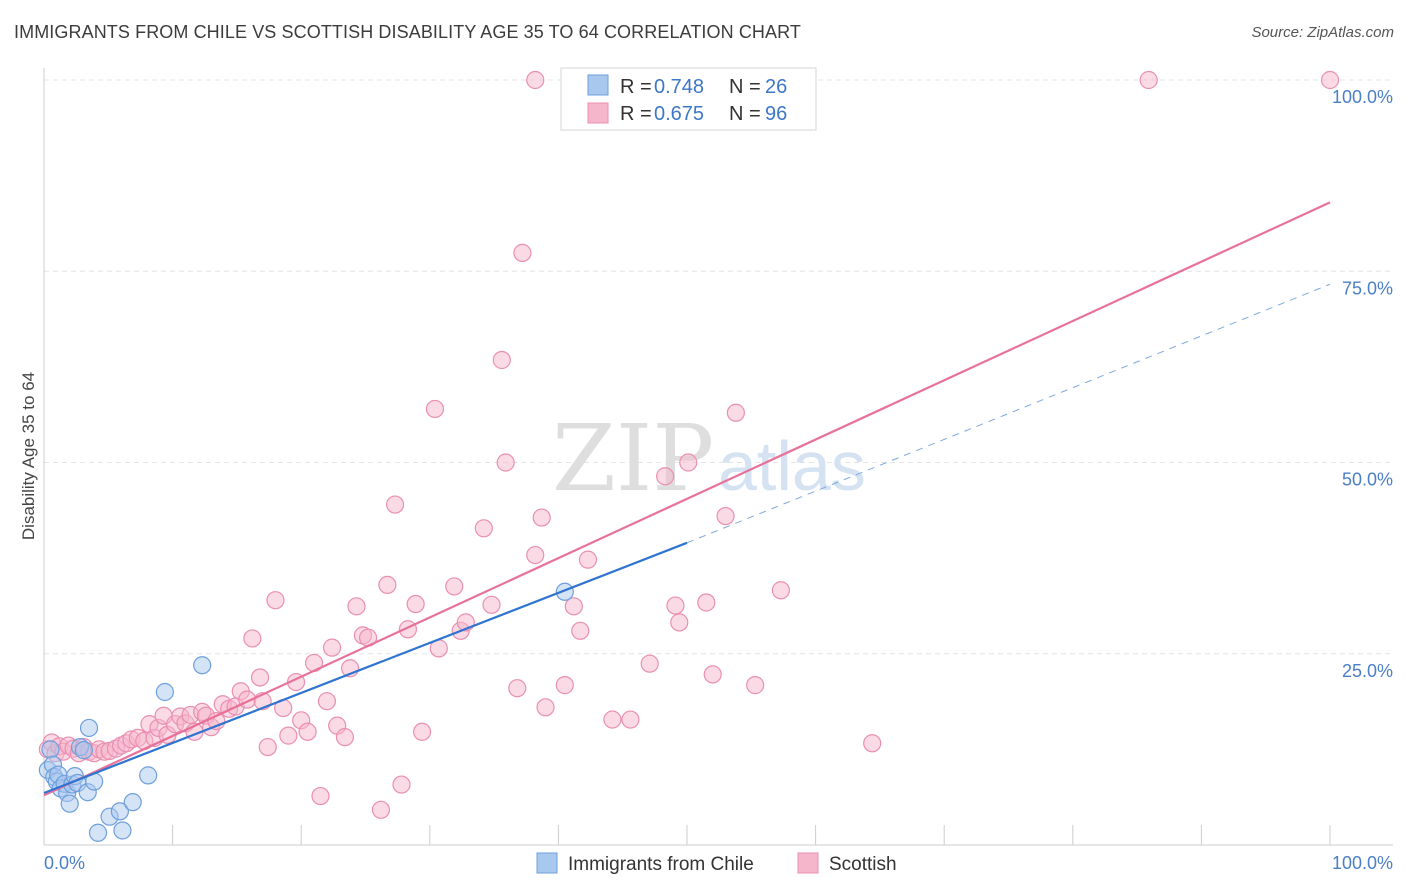  Describe the element at coordinates (1367, 480) in the screenshot. I see `y-tick-label-1: 50.0%` at that location.